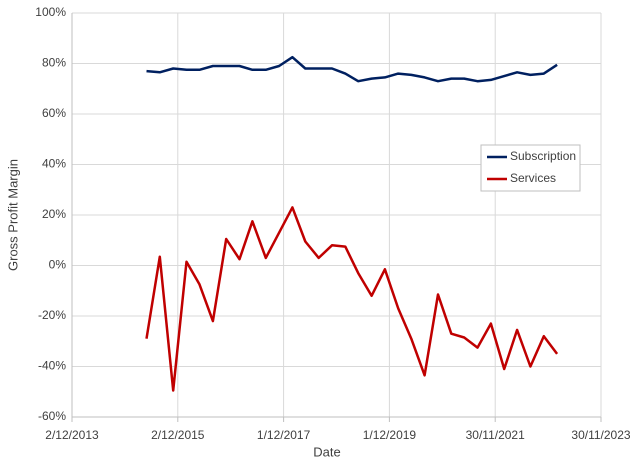  I want to click on legend-label: Services, so click(533, 178).